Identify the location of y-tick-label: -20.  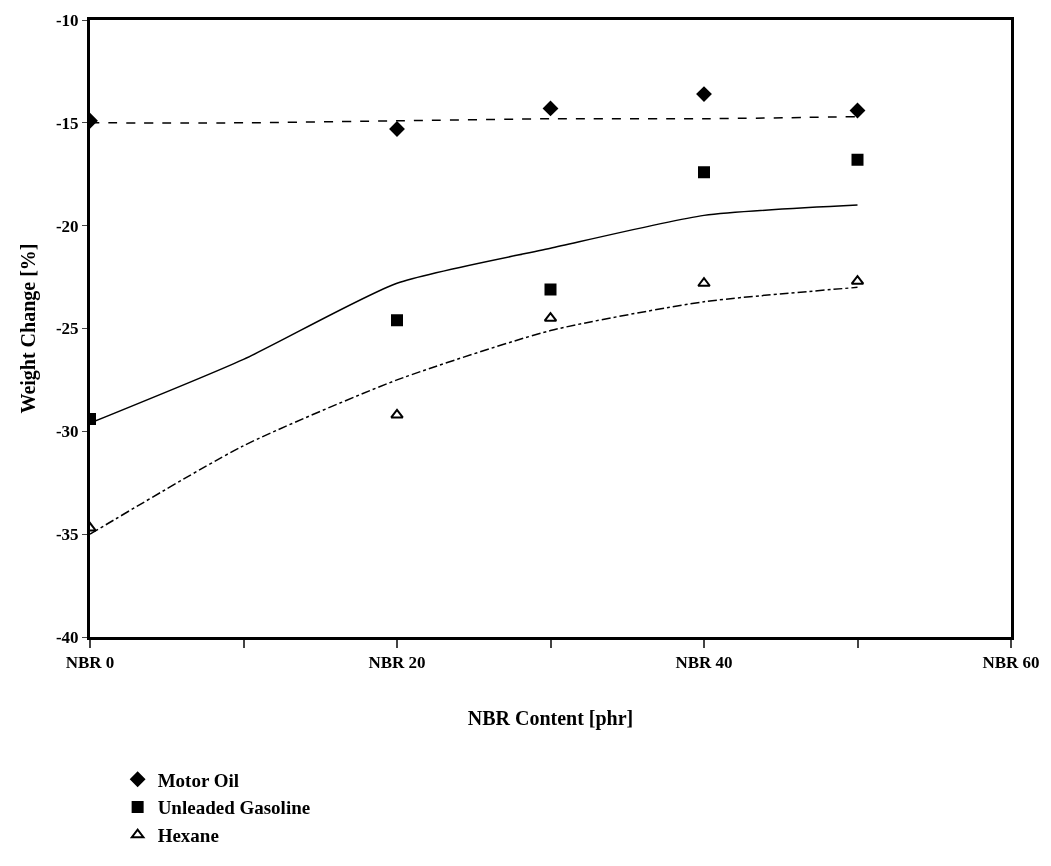
(67, 226).